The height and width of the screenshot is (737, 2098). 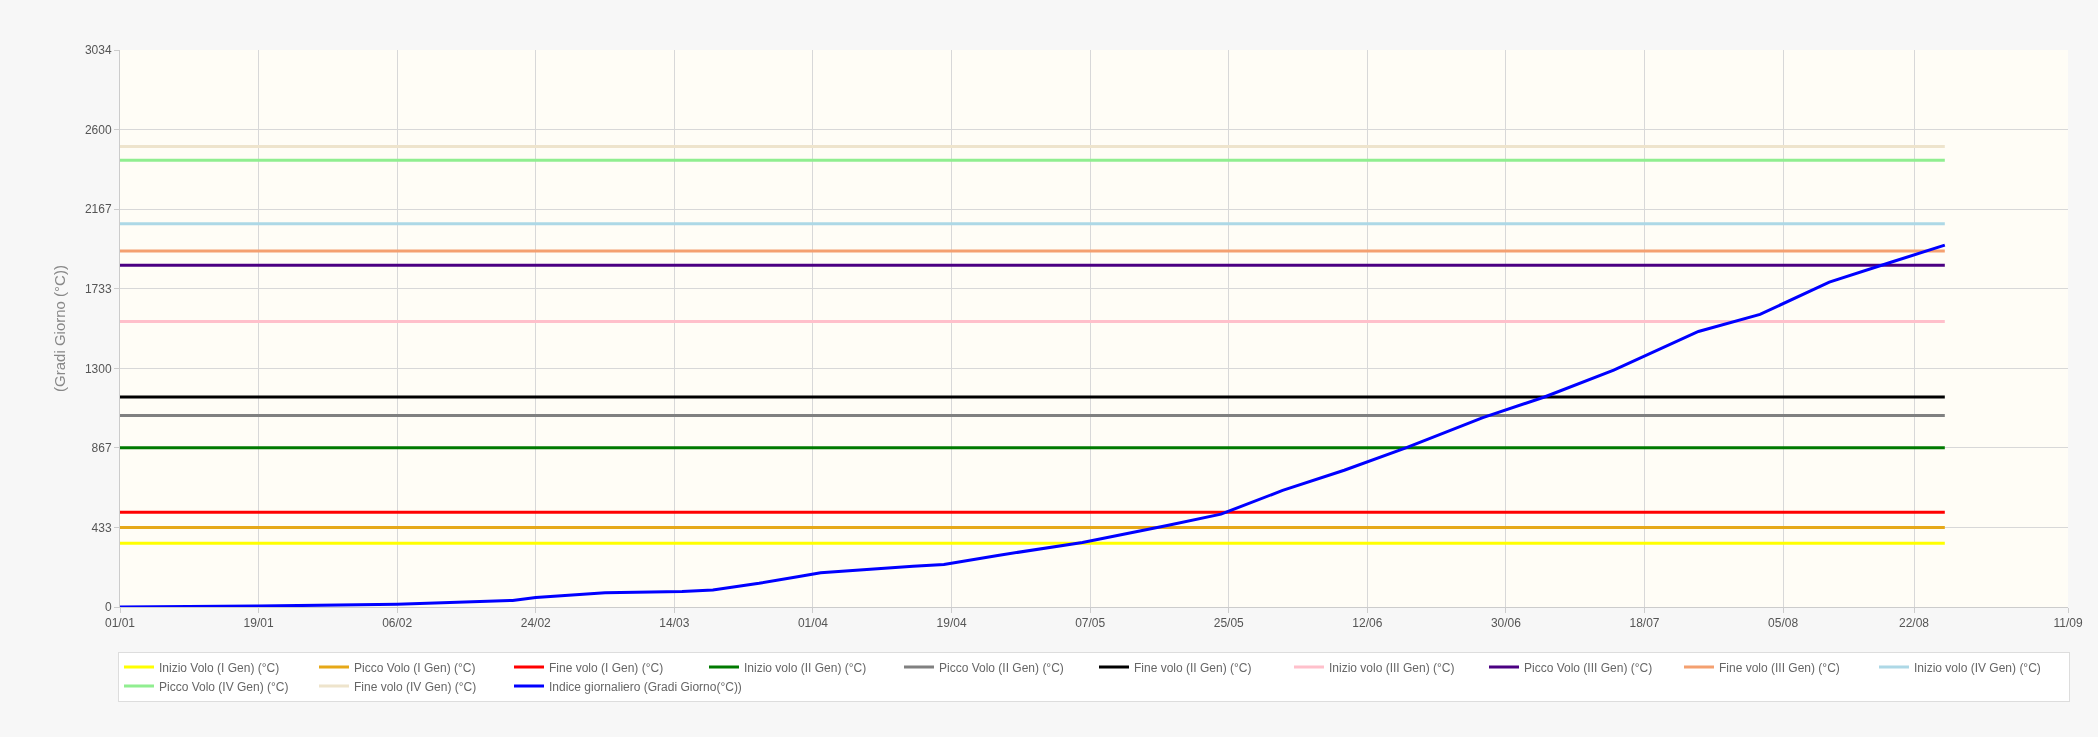 I want to click on legend-label: Fine volo (I Gen) (°C), so click(x=606, y=667).